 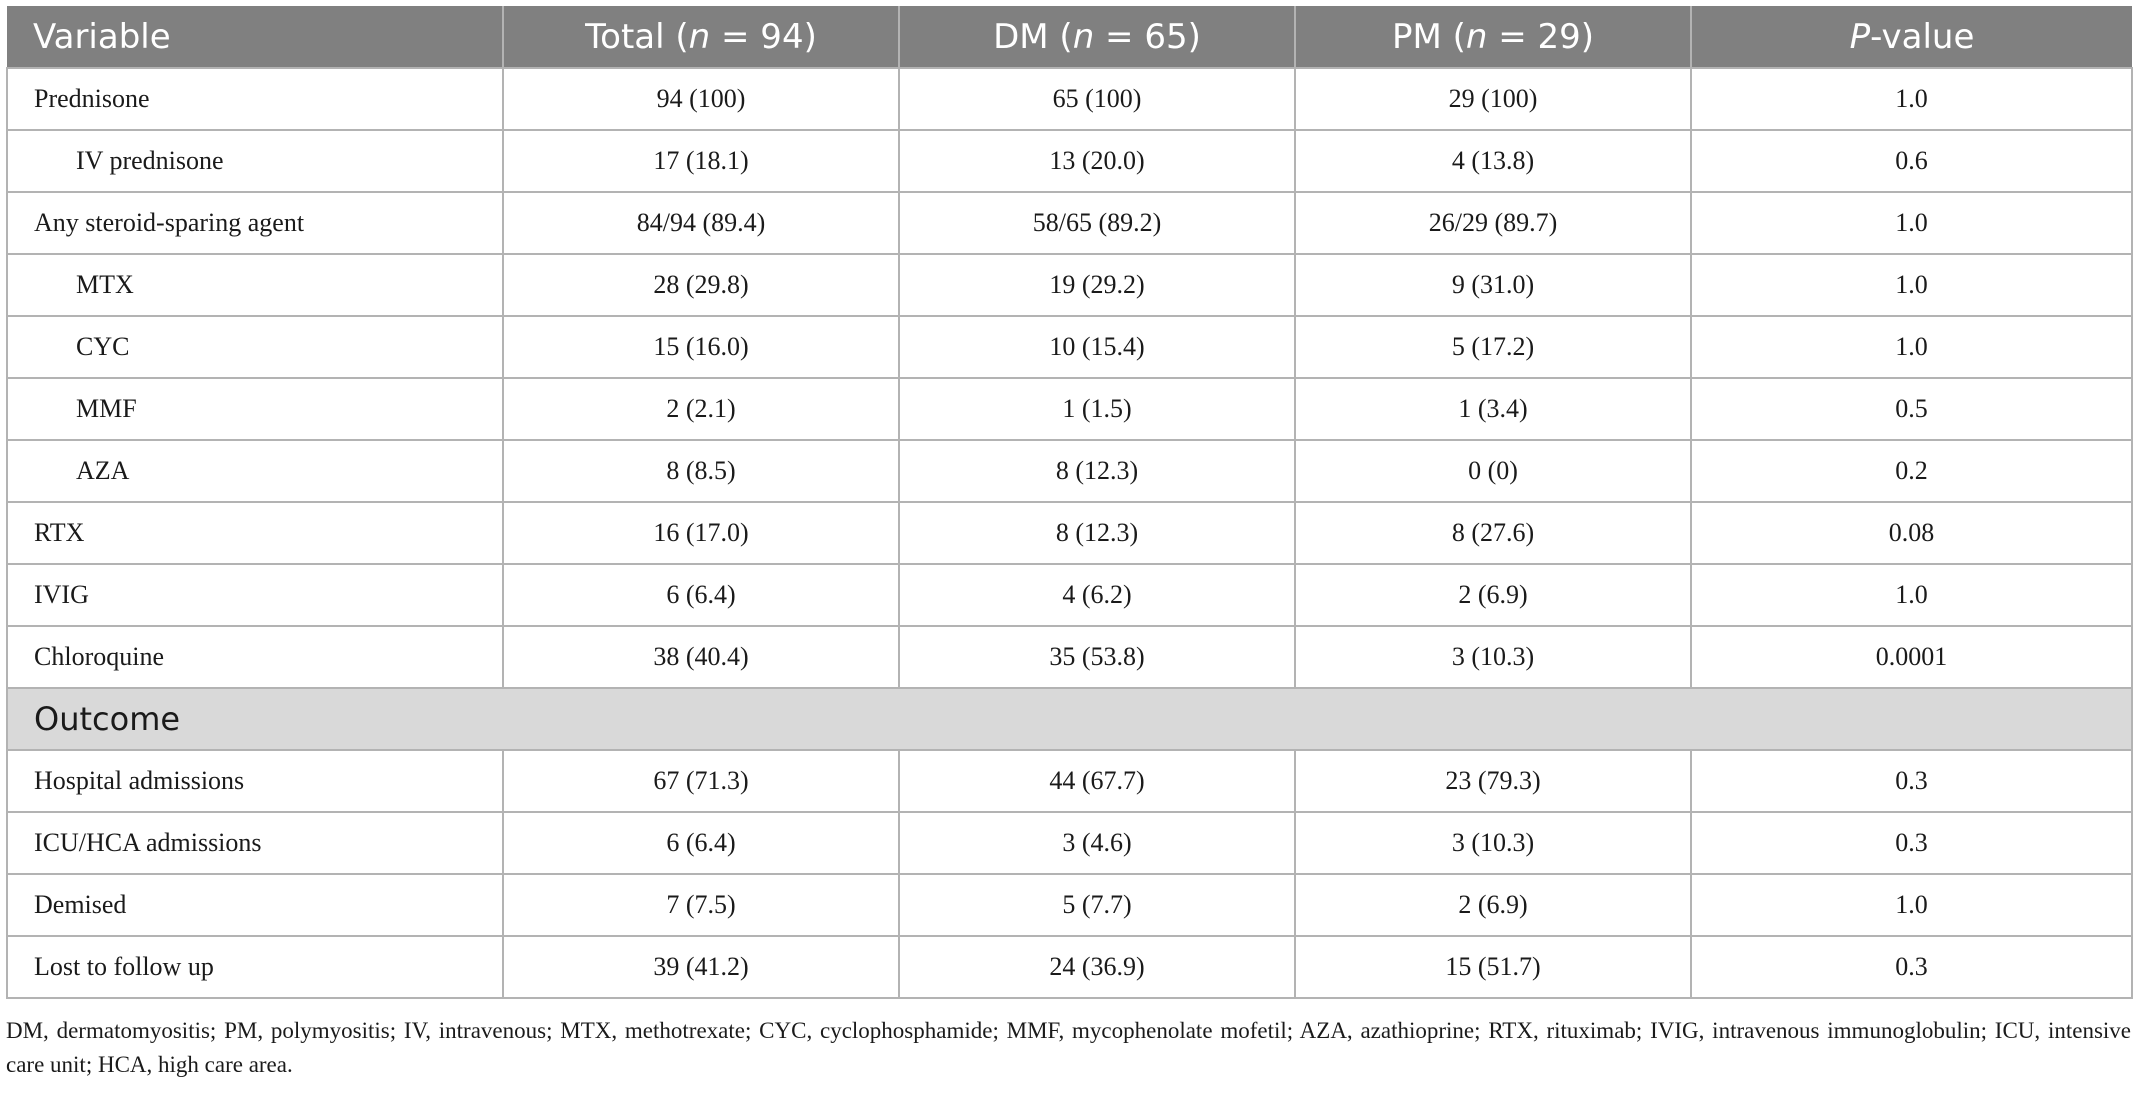 I want to click on cell-total: 8 (8.5), so click(x=701, y=471).